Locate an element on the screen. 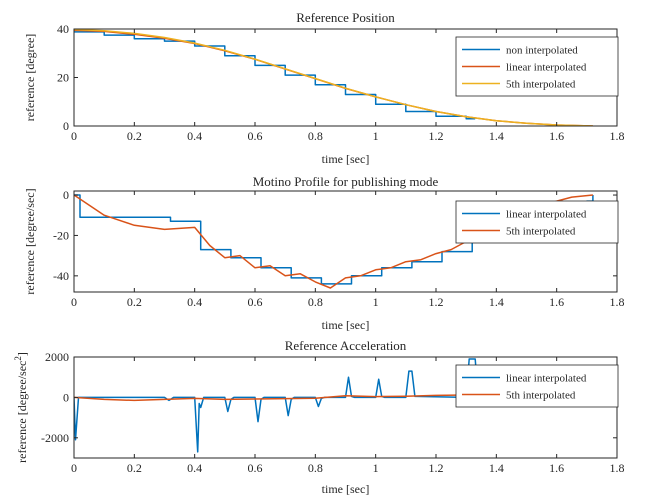 The width and height of the screenshot is (661, 502). y-axis-label: reference [degree/sec2] is located at coordinates (21, 407).